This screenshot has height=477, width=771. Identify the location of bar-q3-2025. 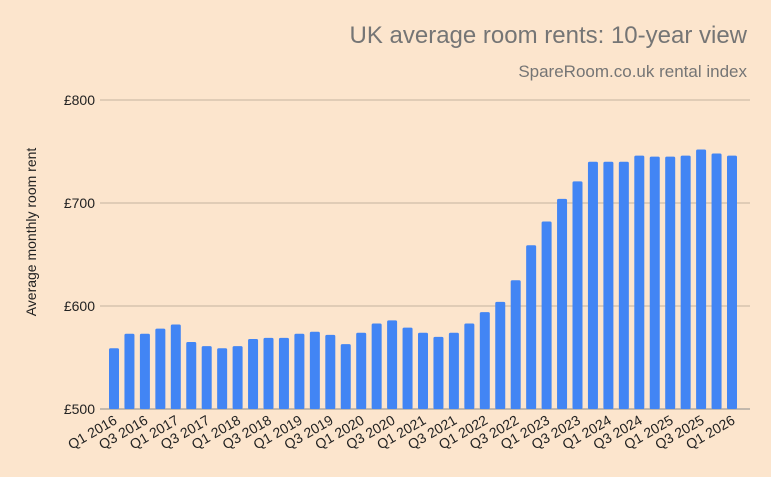
(701, 279).